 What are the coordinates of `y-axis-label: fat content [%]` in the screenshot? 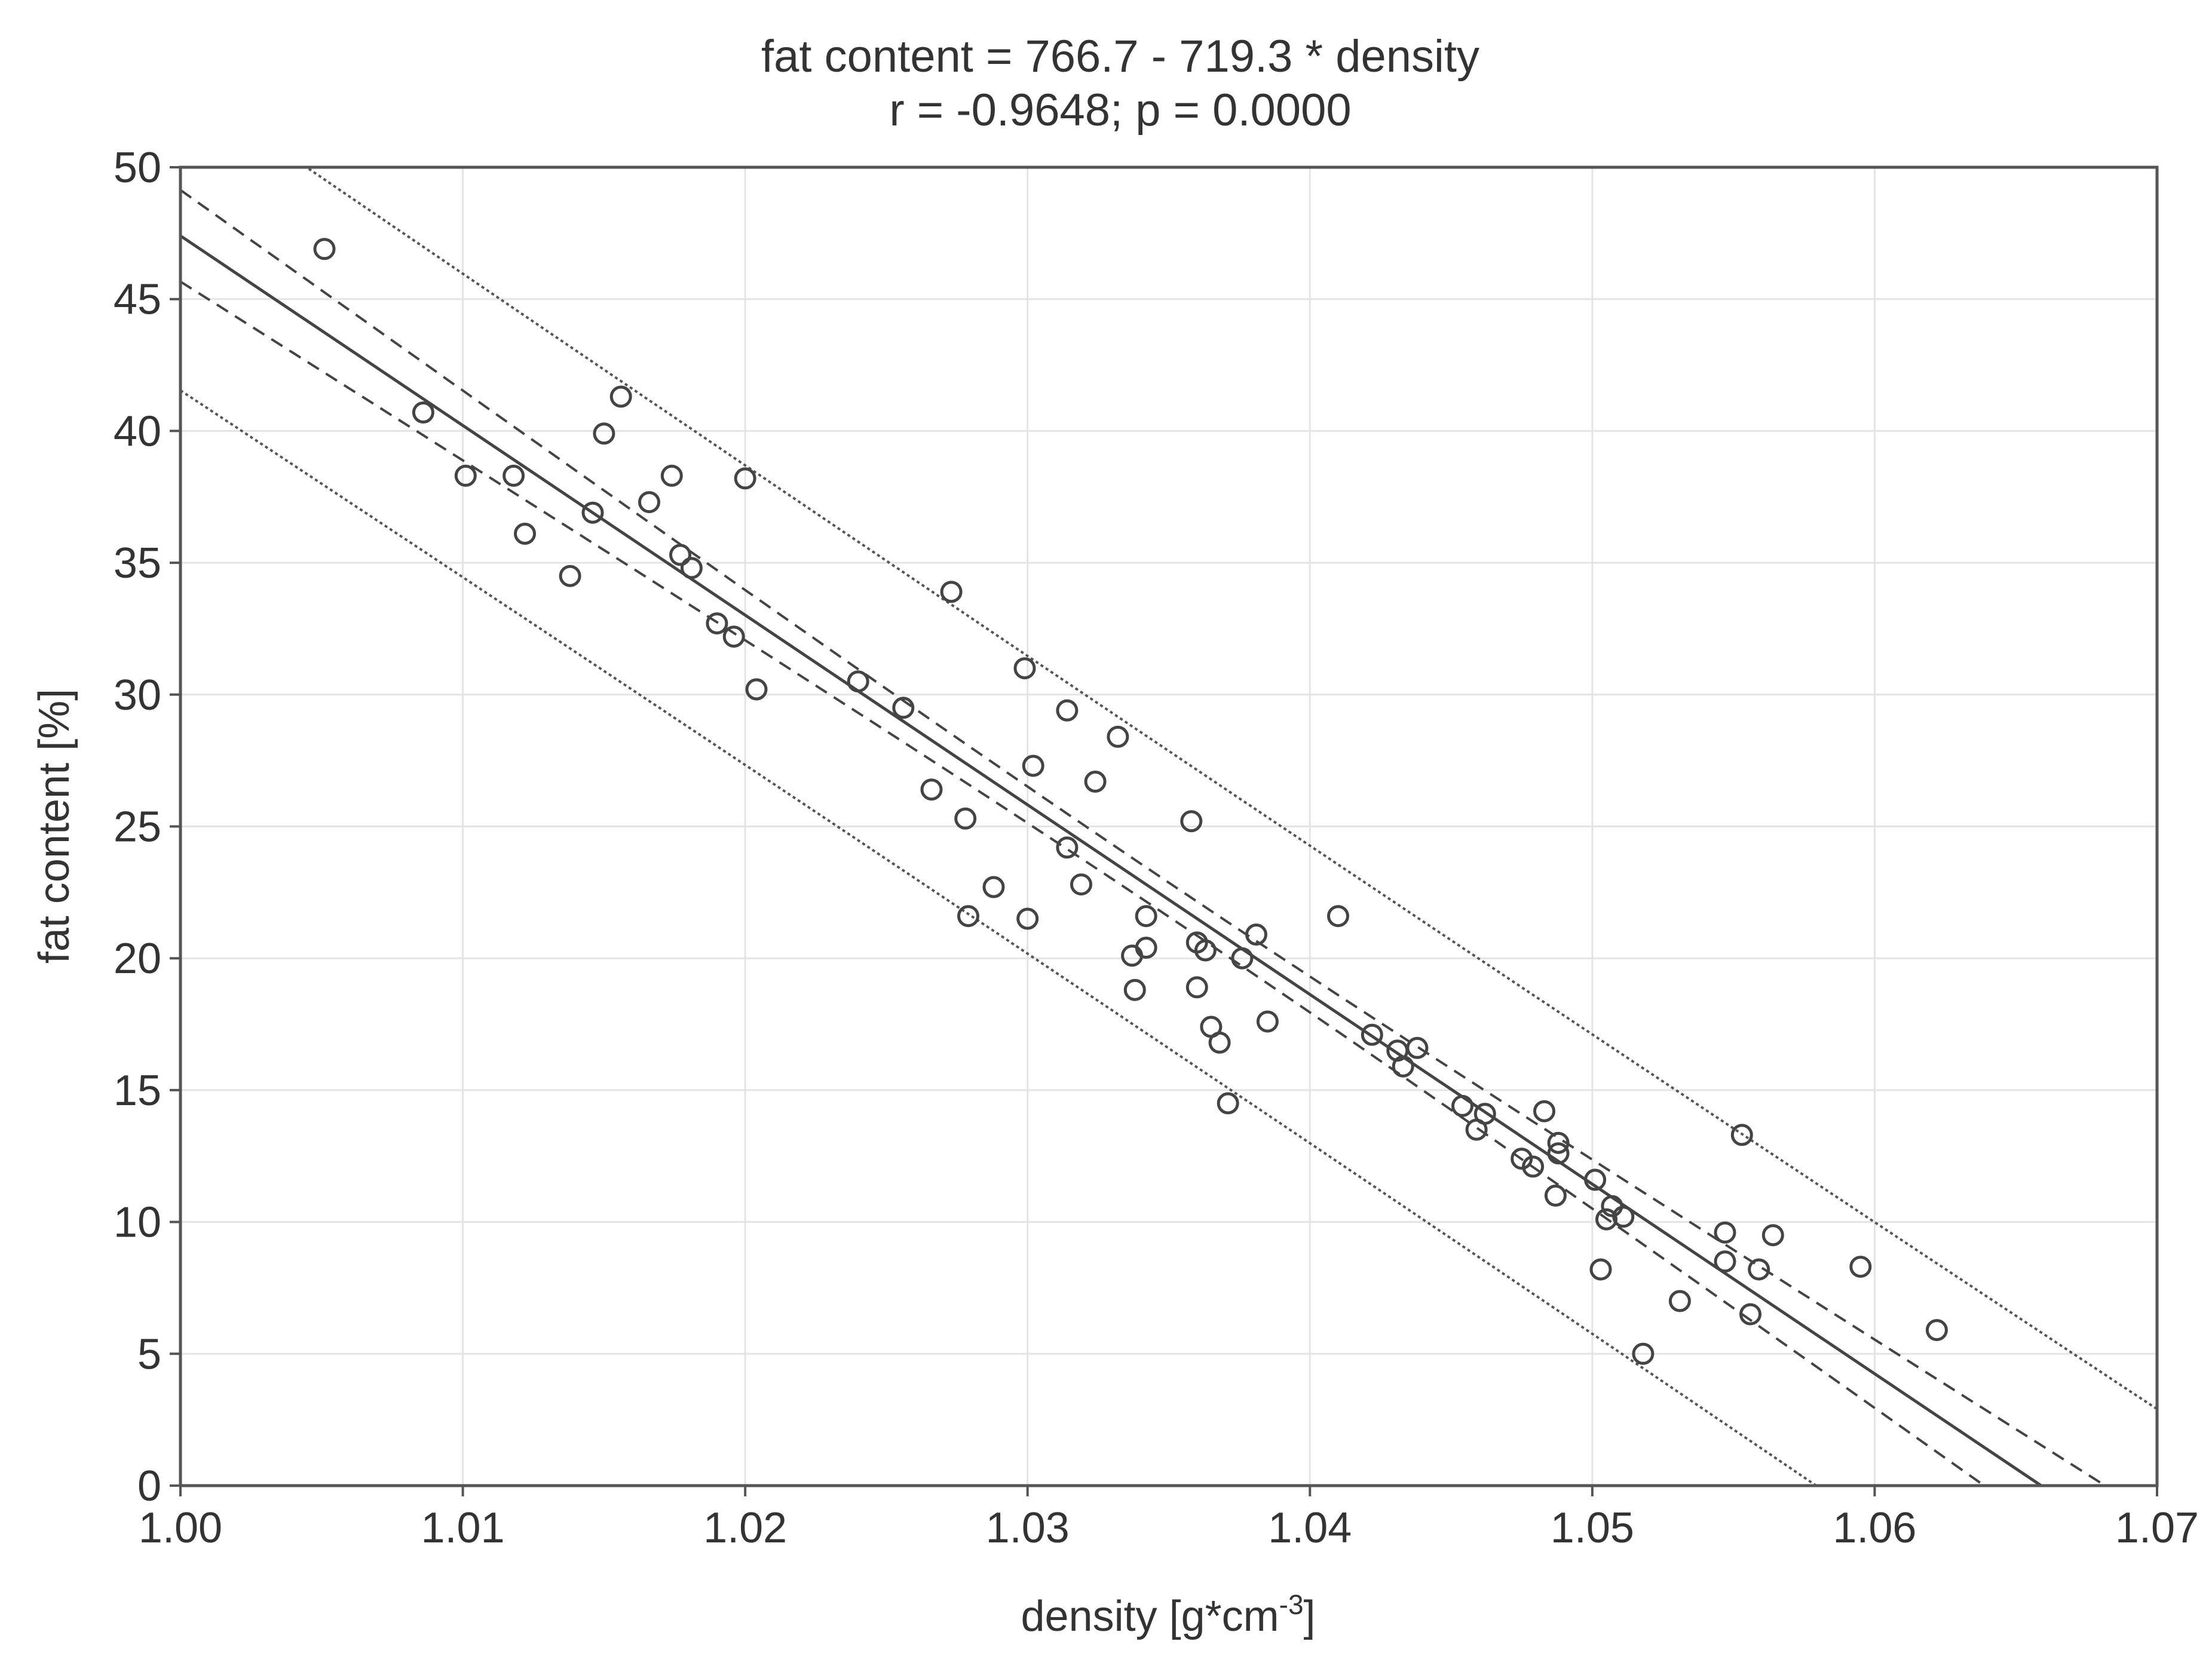 It's located at (54, 827).